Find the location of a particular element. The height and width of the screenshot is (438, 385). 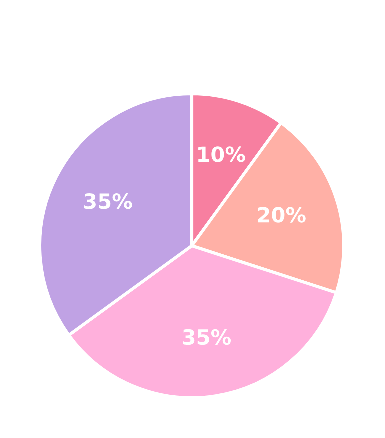

data-label: 10% is located at coordinates (222, 154).